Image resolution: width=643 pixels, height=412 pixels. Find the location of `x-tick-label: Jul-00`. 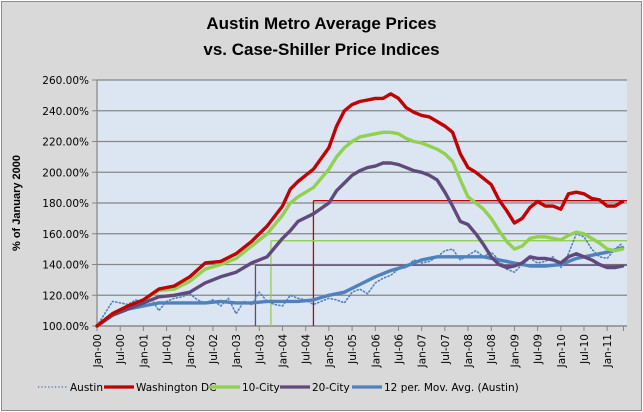

x-tick-label: Jul-00 is located at coordinates (121, 349).